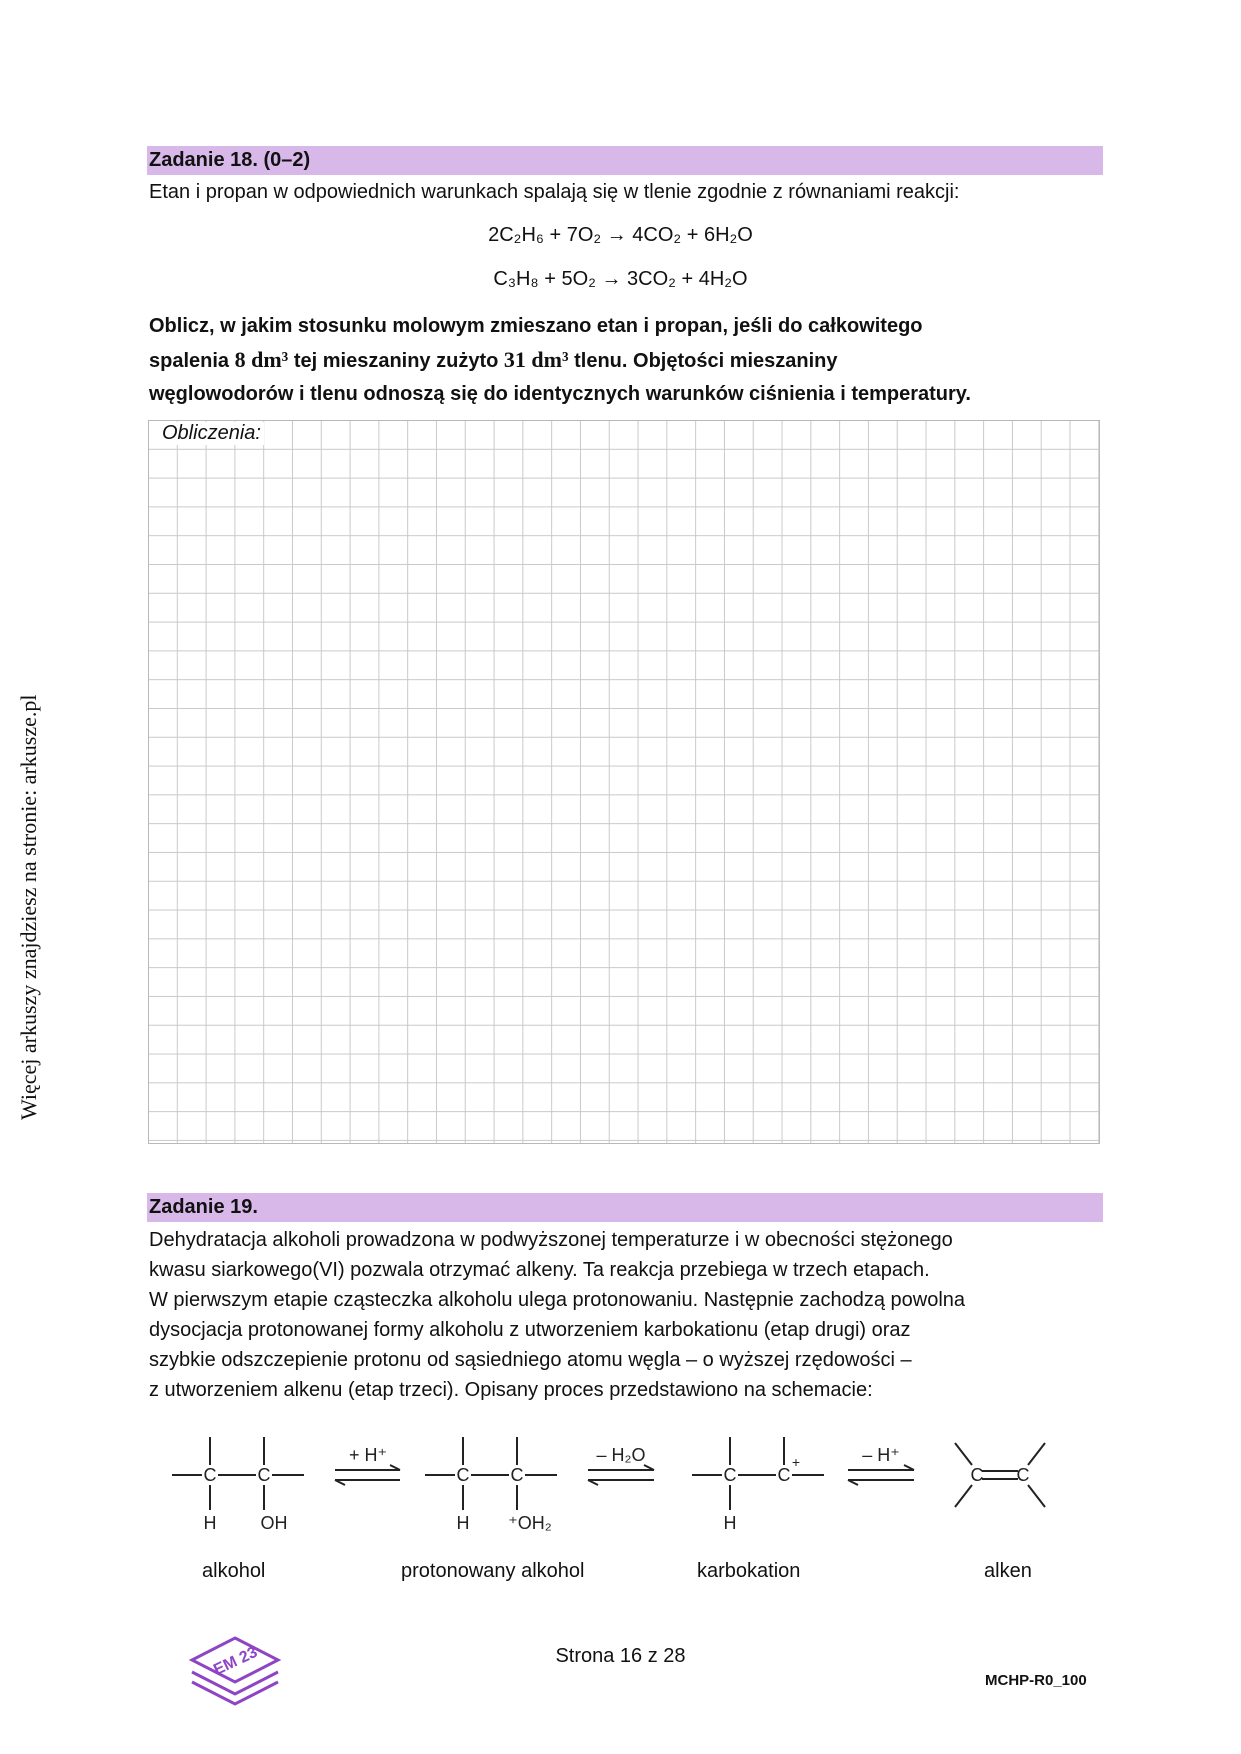  I want to click on label-alkene: alken, so click(1008, 1571).